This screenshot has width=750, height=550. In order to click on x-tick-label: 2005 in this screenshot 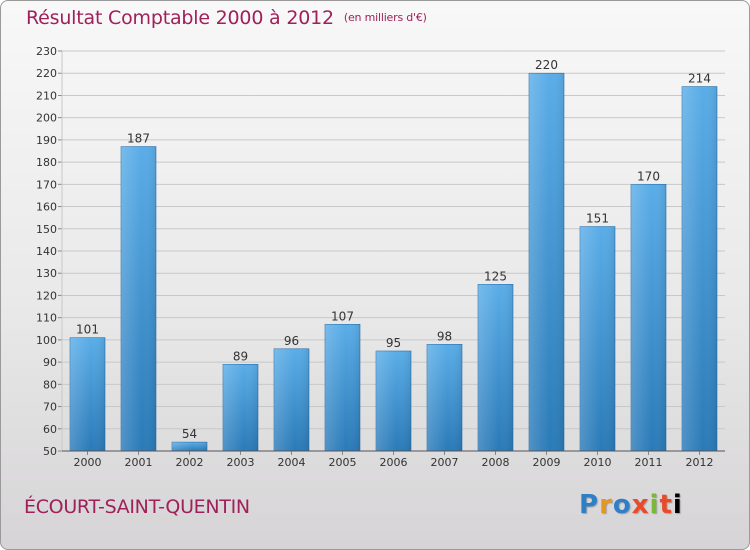, I will do `click(343, 462)`.